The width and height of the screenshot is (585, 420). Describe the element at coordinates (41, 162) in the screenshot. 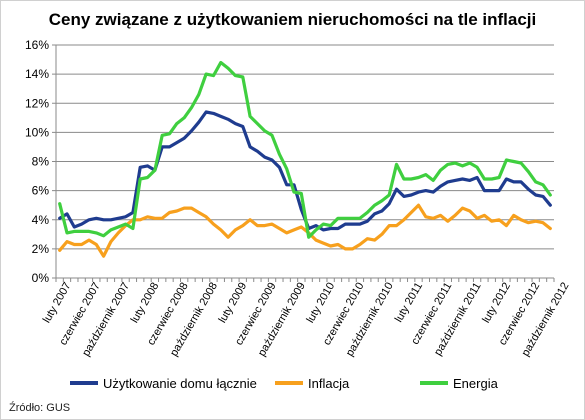

I see `y-tick-label: 8%` at that location.